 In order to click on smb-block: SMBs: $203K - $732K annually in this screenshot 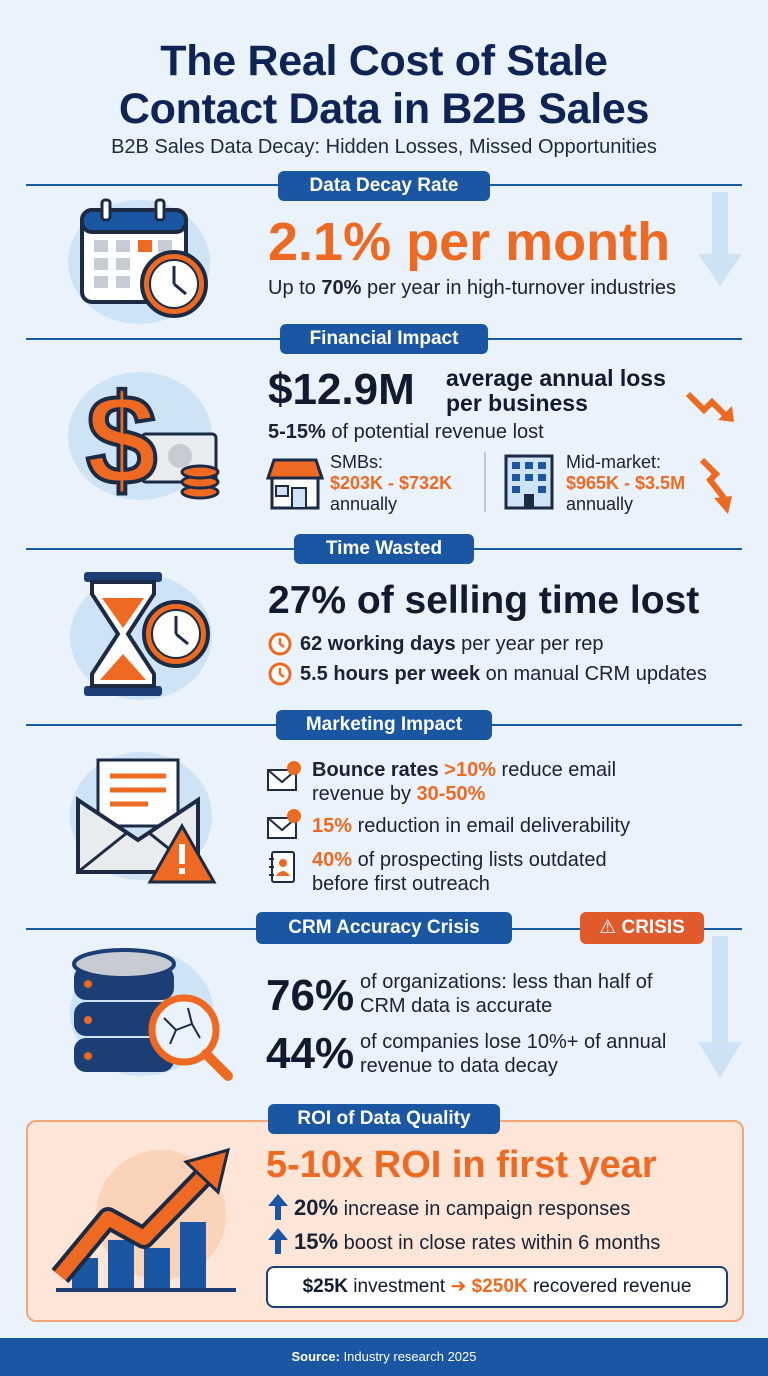, I will do `click(391, 483)`.